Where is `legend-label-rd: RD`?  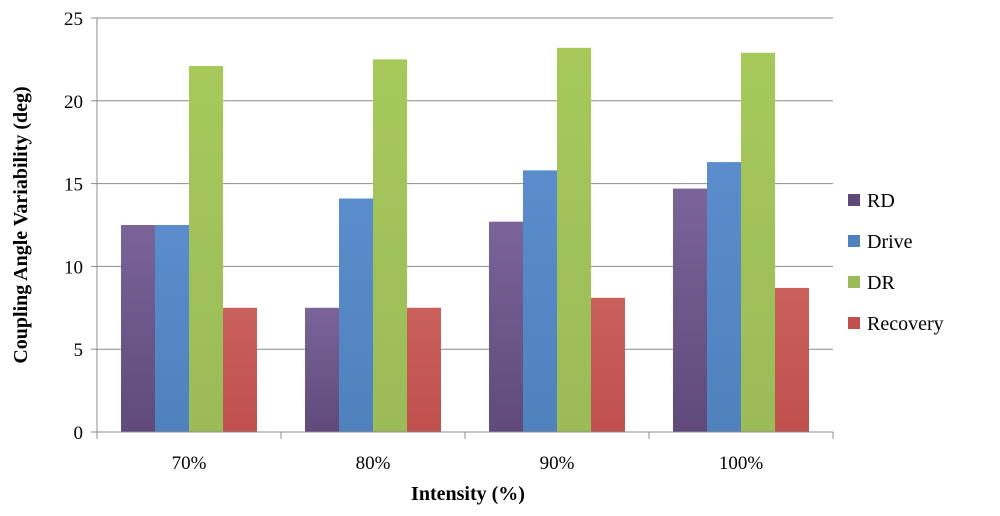 legend-label-rd: RD is located at coordinates (881, 201).